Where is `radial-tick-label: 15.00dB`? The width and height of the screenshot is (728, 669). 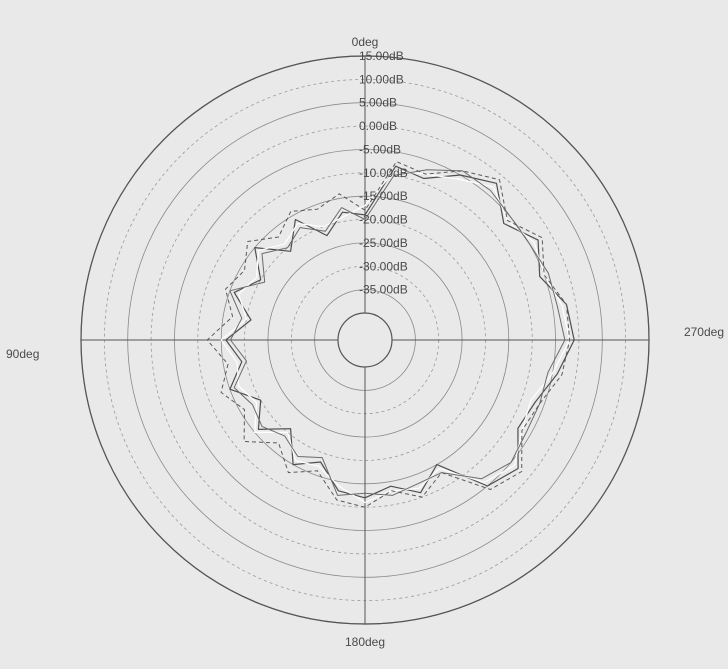
radial-tick-label: 15.00dB is located at coordinates (381, 56).